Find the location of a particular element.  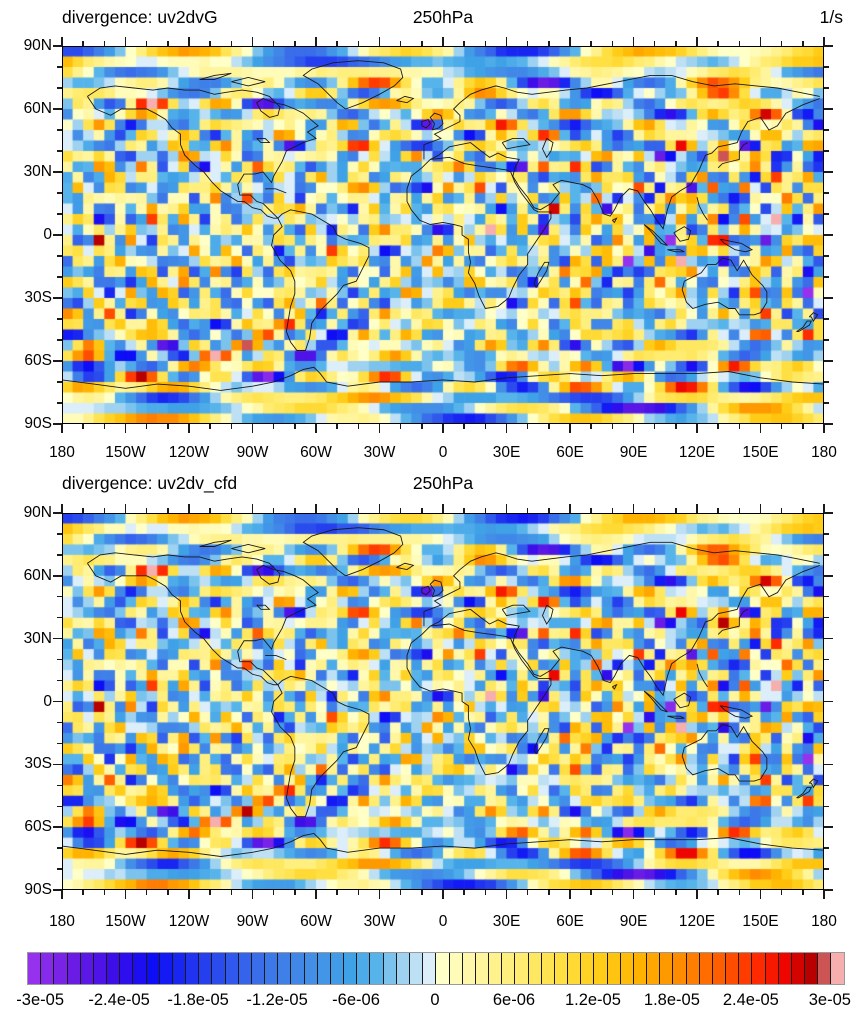

lat-tick-label: 60S is located at coordinates (38, 360).